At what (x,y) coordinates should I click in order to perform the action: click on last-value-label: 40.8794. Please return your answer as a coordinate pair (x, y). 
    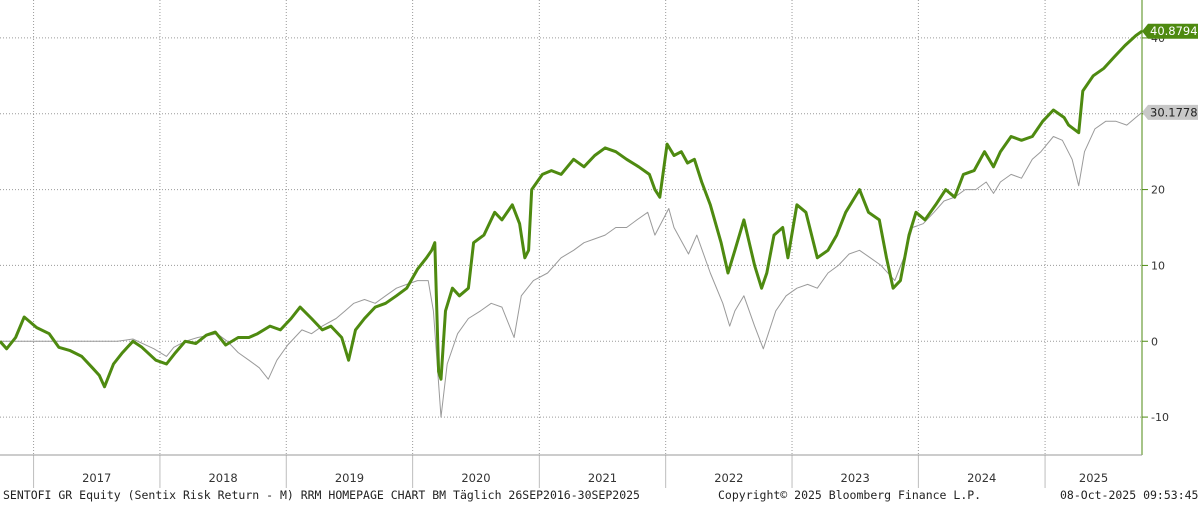
    Looking at the image, I should click on (1174, 31).